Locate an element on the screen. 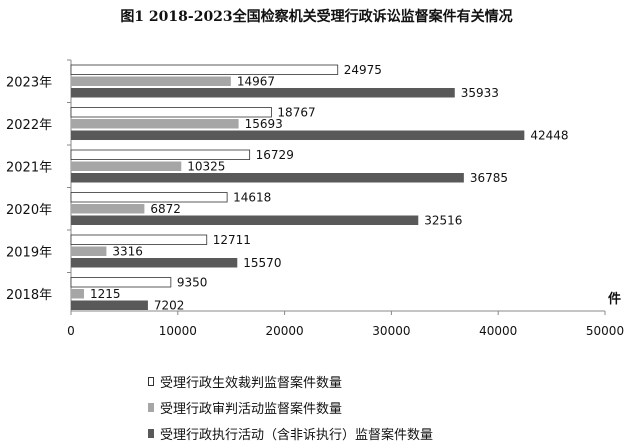 This screenshot has height=446, width=633. category-label: 2021年 is located at coordinates (29, 167).